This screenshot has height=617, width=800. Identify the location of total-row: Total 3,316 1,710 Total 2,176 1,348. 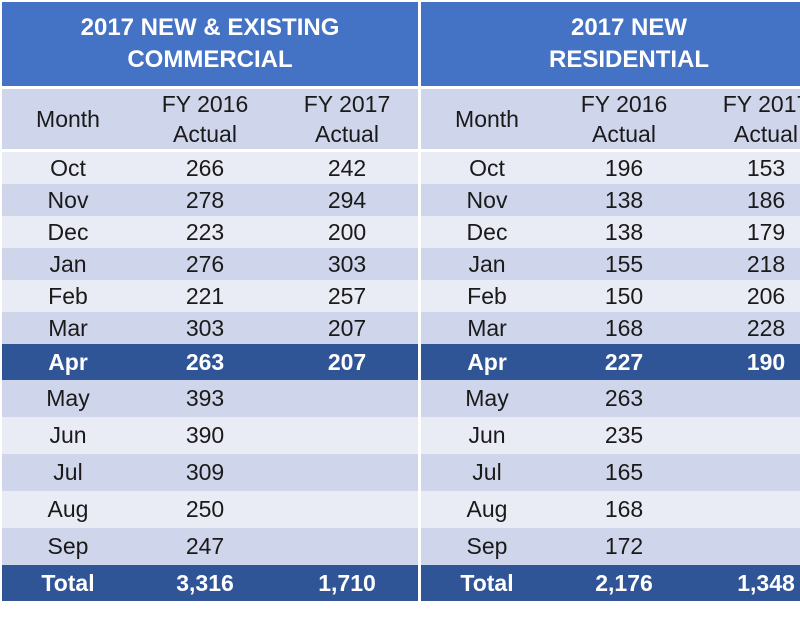
(401, 583).